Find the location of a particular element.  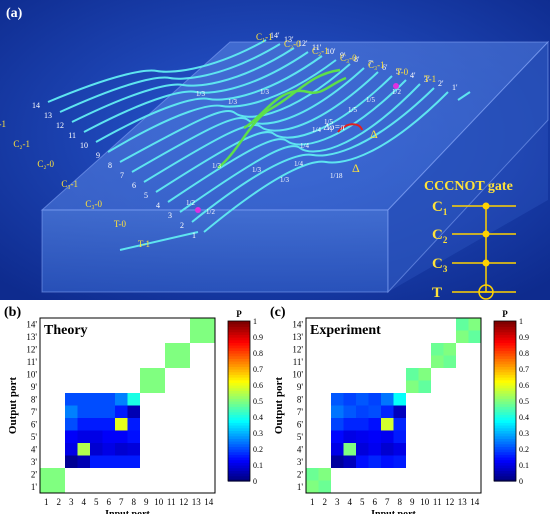

ratio-label-12: 1/5 is located at coordinates (370, 100).